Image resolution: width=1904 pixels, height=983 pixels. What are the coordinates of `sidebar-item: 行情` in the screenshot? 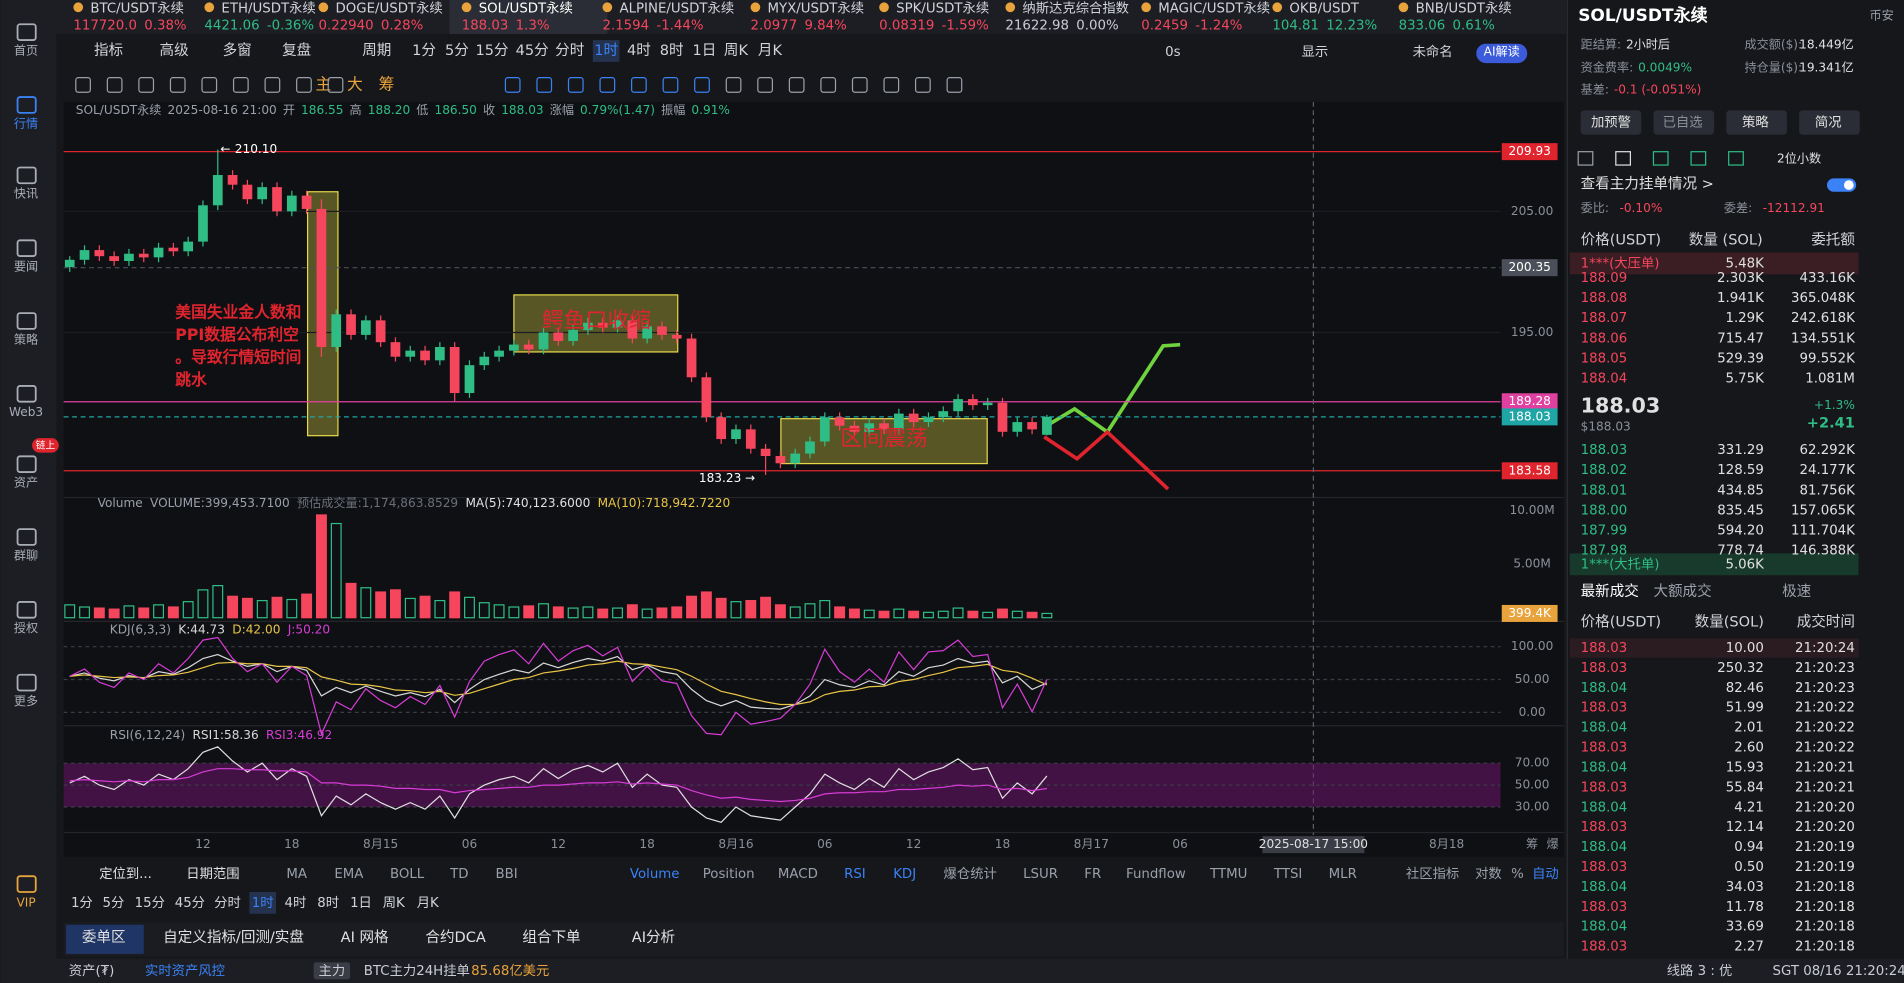 It's located at (26, 123).